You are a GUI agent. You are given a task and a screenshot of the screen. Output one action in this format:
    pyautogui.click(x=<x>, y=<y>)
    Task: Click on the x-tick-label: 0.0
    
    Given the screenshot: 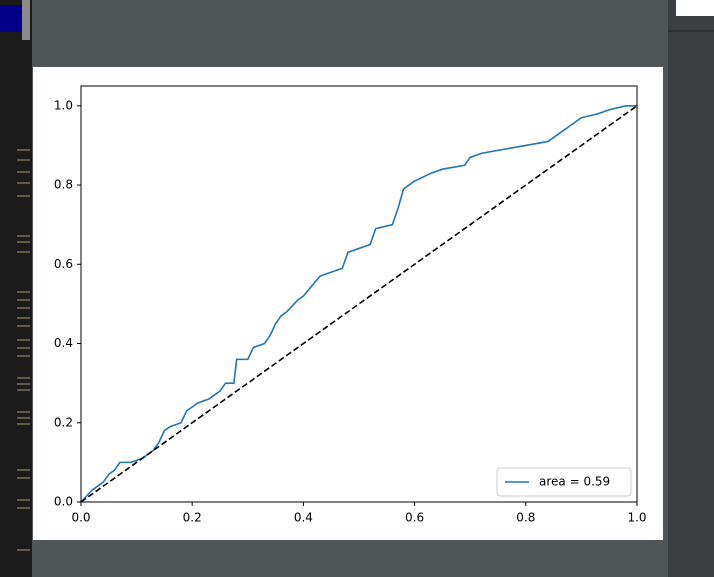 What is the action you would take?
    pyautogui.click(x=80, y=518)
    